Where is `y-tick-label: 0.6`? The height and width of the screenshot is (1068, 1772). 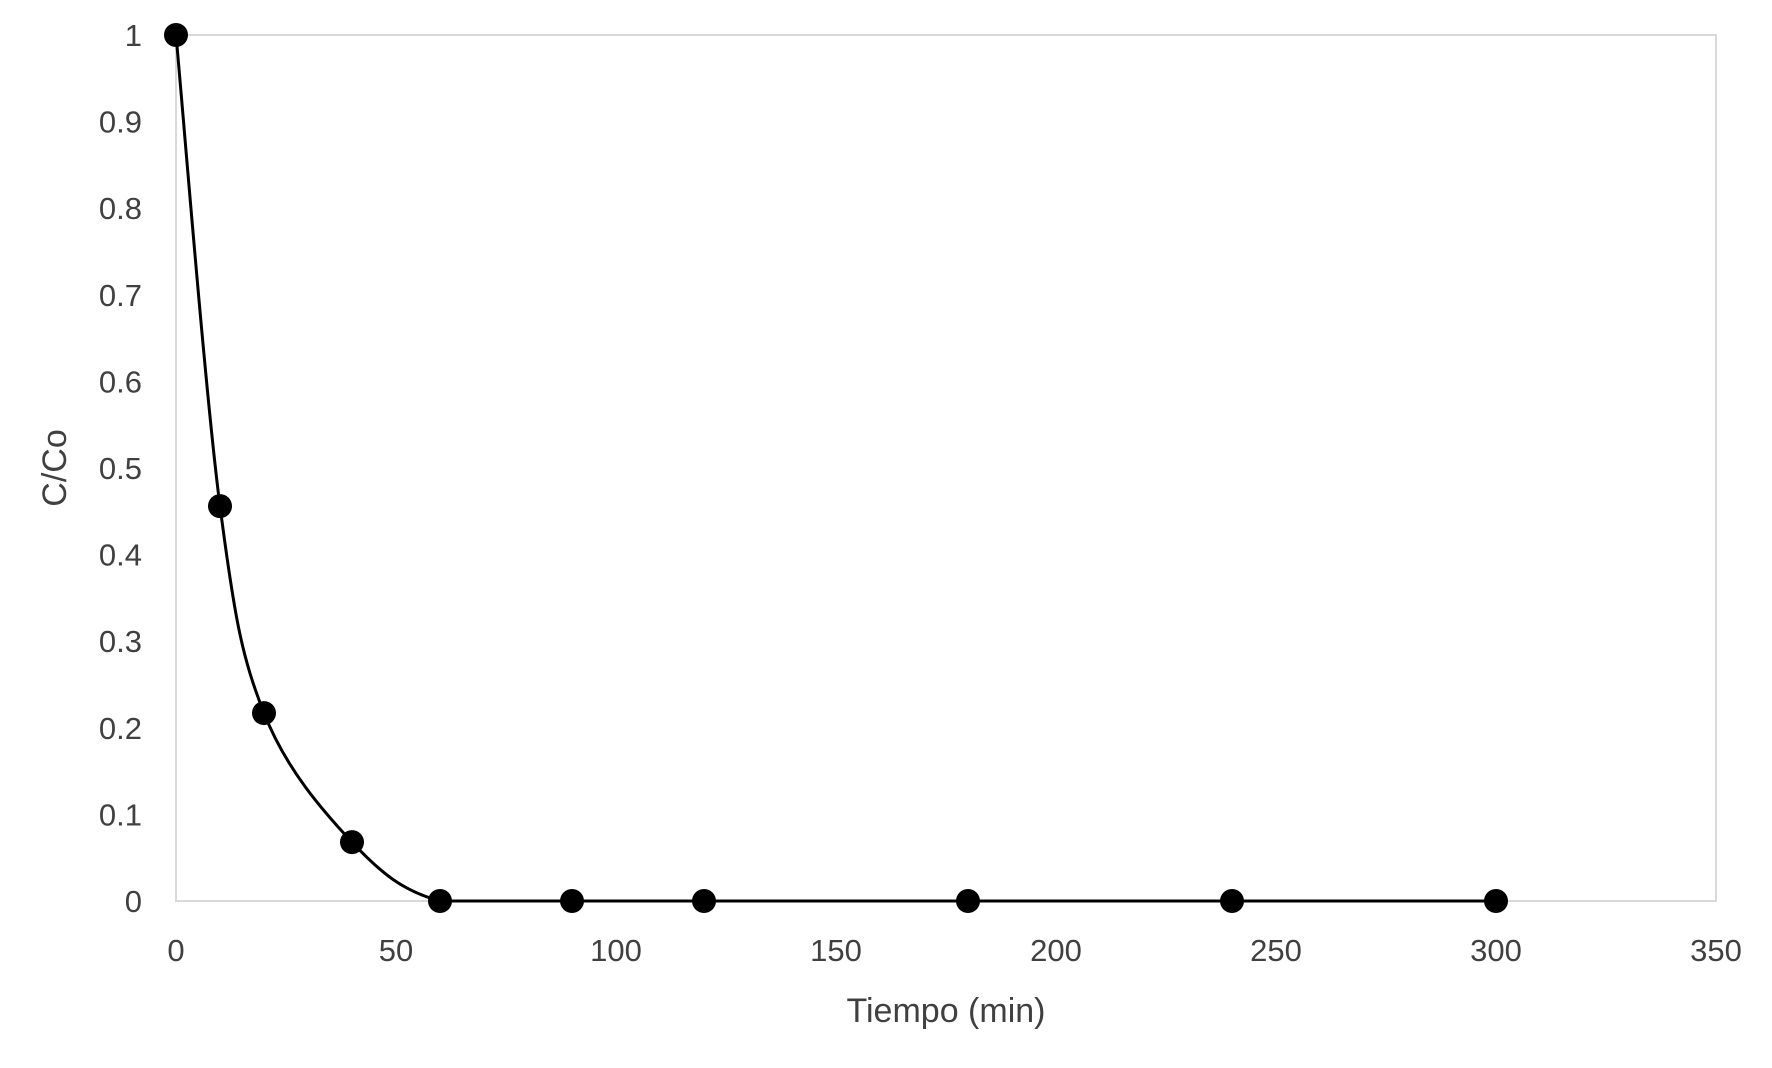 y-tick-label: 0.6 is located at coordinates (120, 381).